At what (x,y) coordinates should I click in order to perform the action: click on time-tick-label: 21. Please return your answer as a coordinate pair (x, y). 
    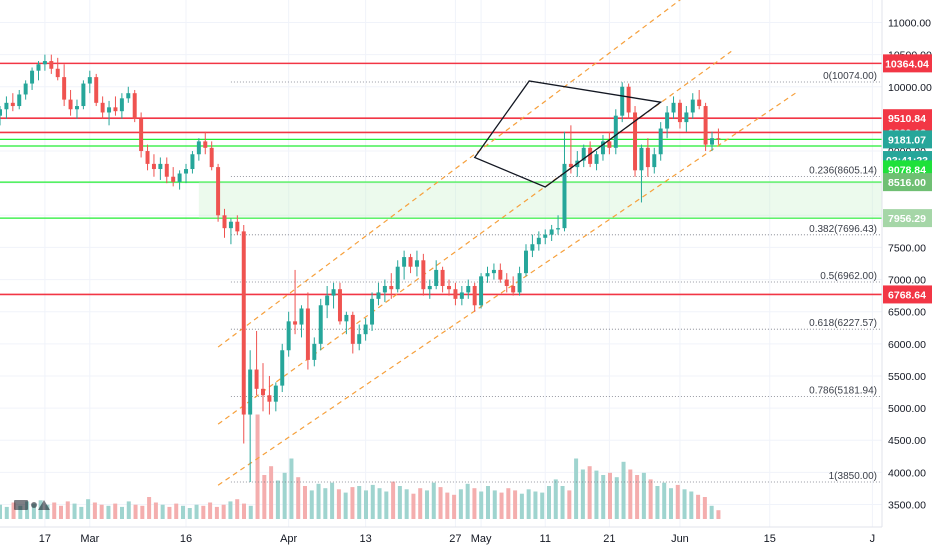
    Looking at the image, I should click on (609, 539).